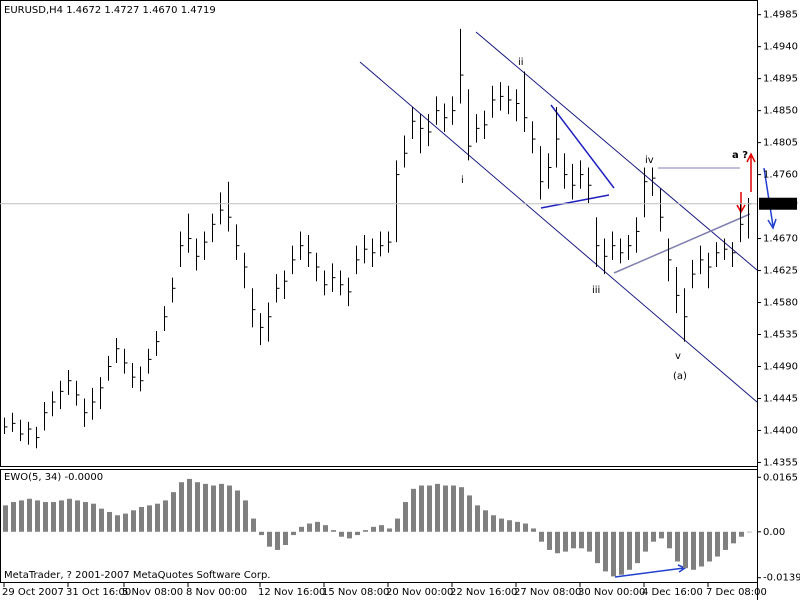  Describe the element at coordinates (740, 155) in the screenshot. I see `wave-label: a ?` at that location.